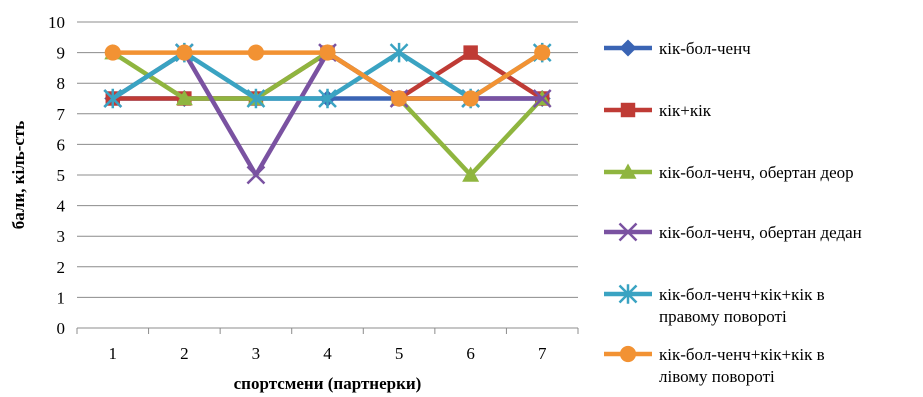  Describe the element at coordinates (256, 353) in the screenshot. I see `x-tick-label: 3` at that location.